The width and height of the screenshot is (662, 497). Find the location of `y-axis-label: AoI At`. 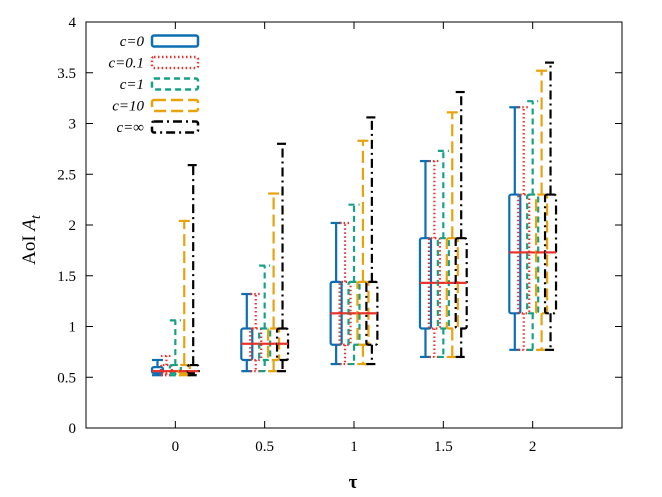

y-axis-label: AoI At is located at coordinates (31, 239).